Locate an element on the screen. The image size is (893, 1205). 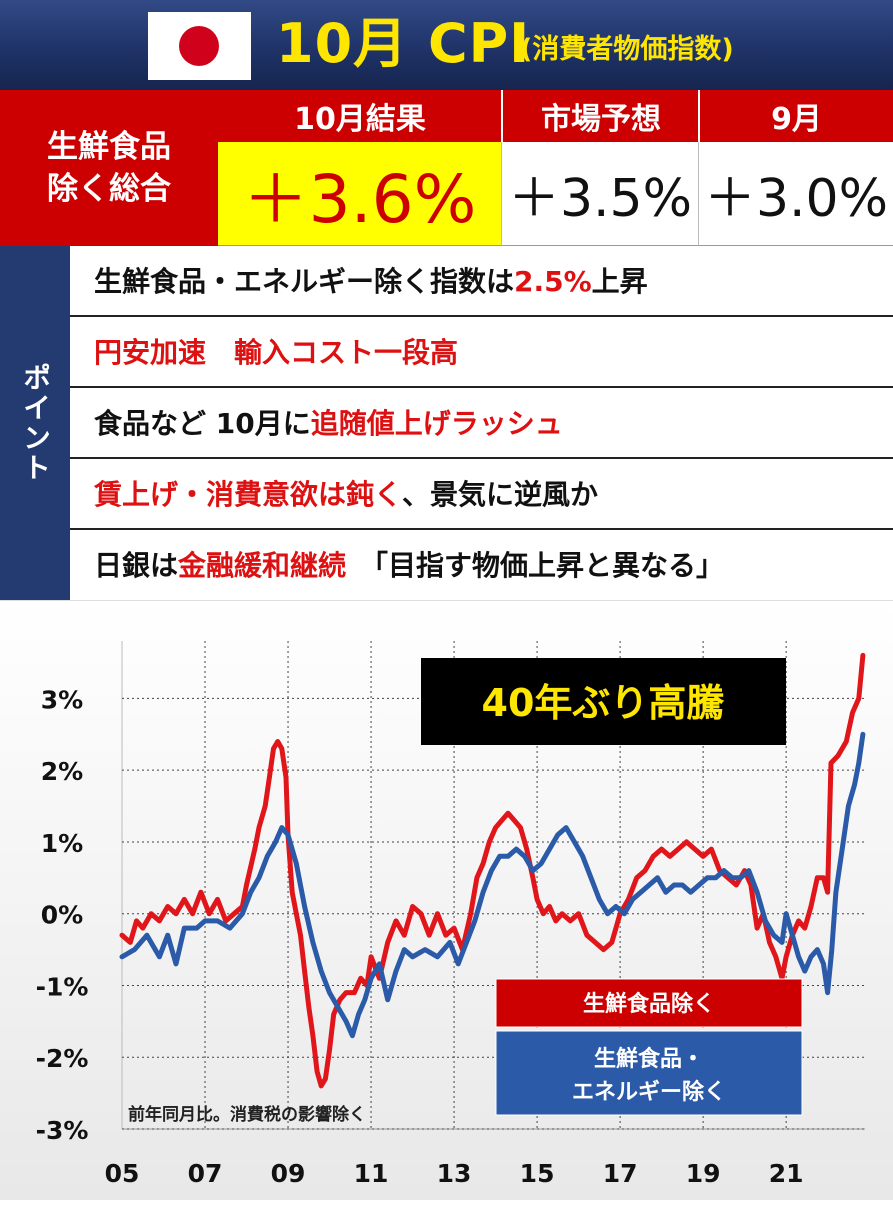
row-label: 生鮮食品 除く総合 is located at coordinates (109, 168).